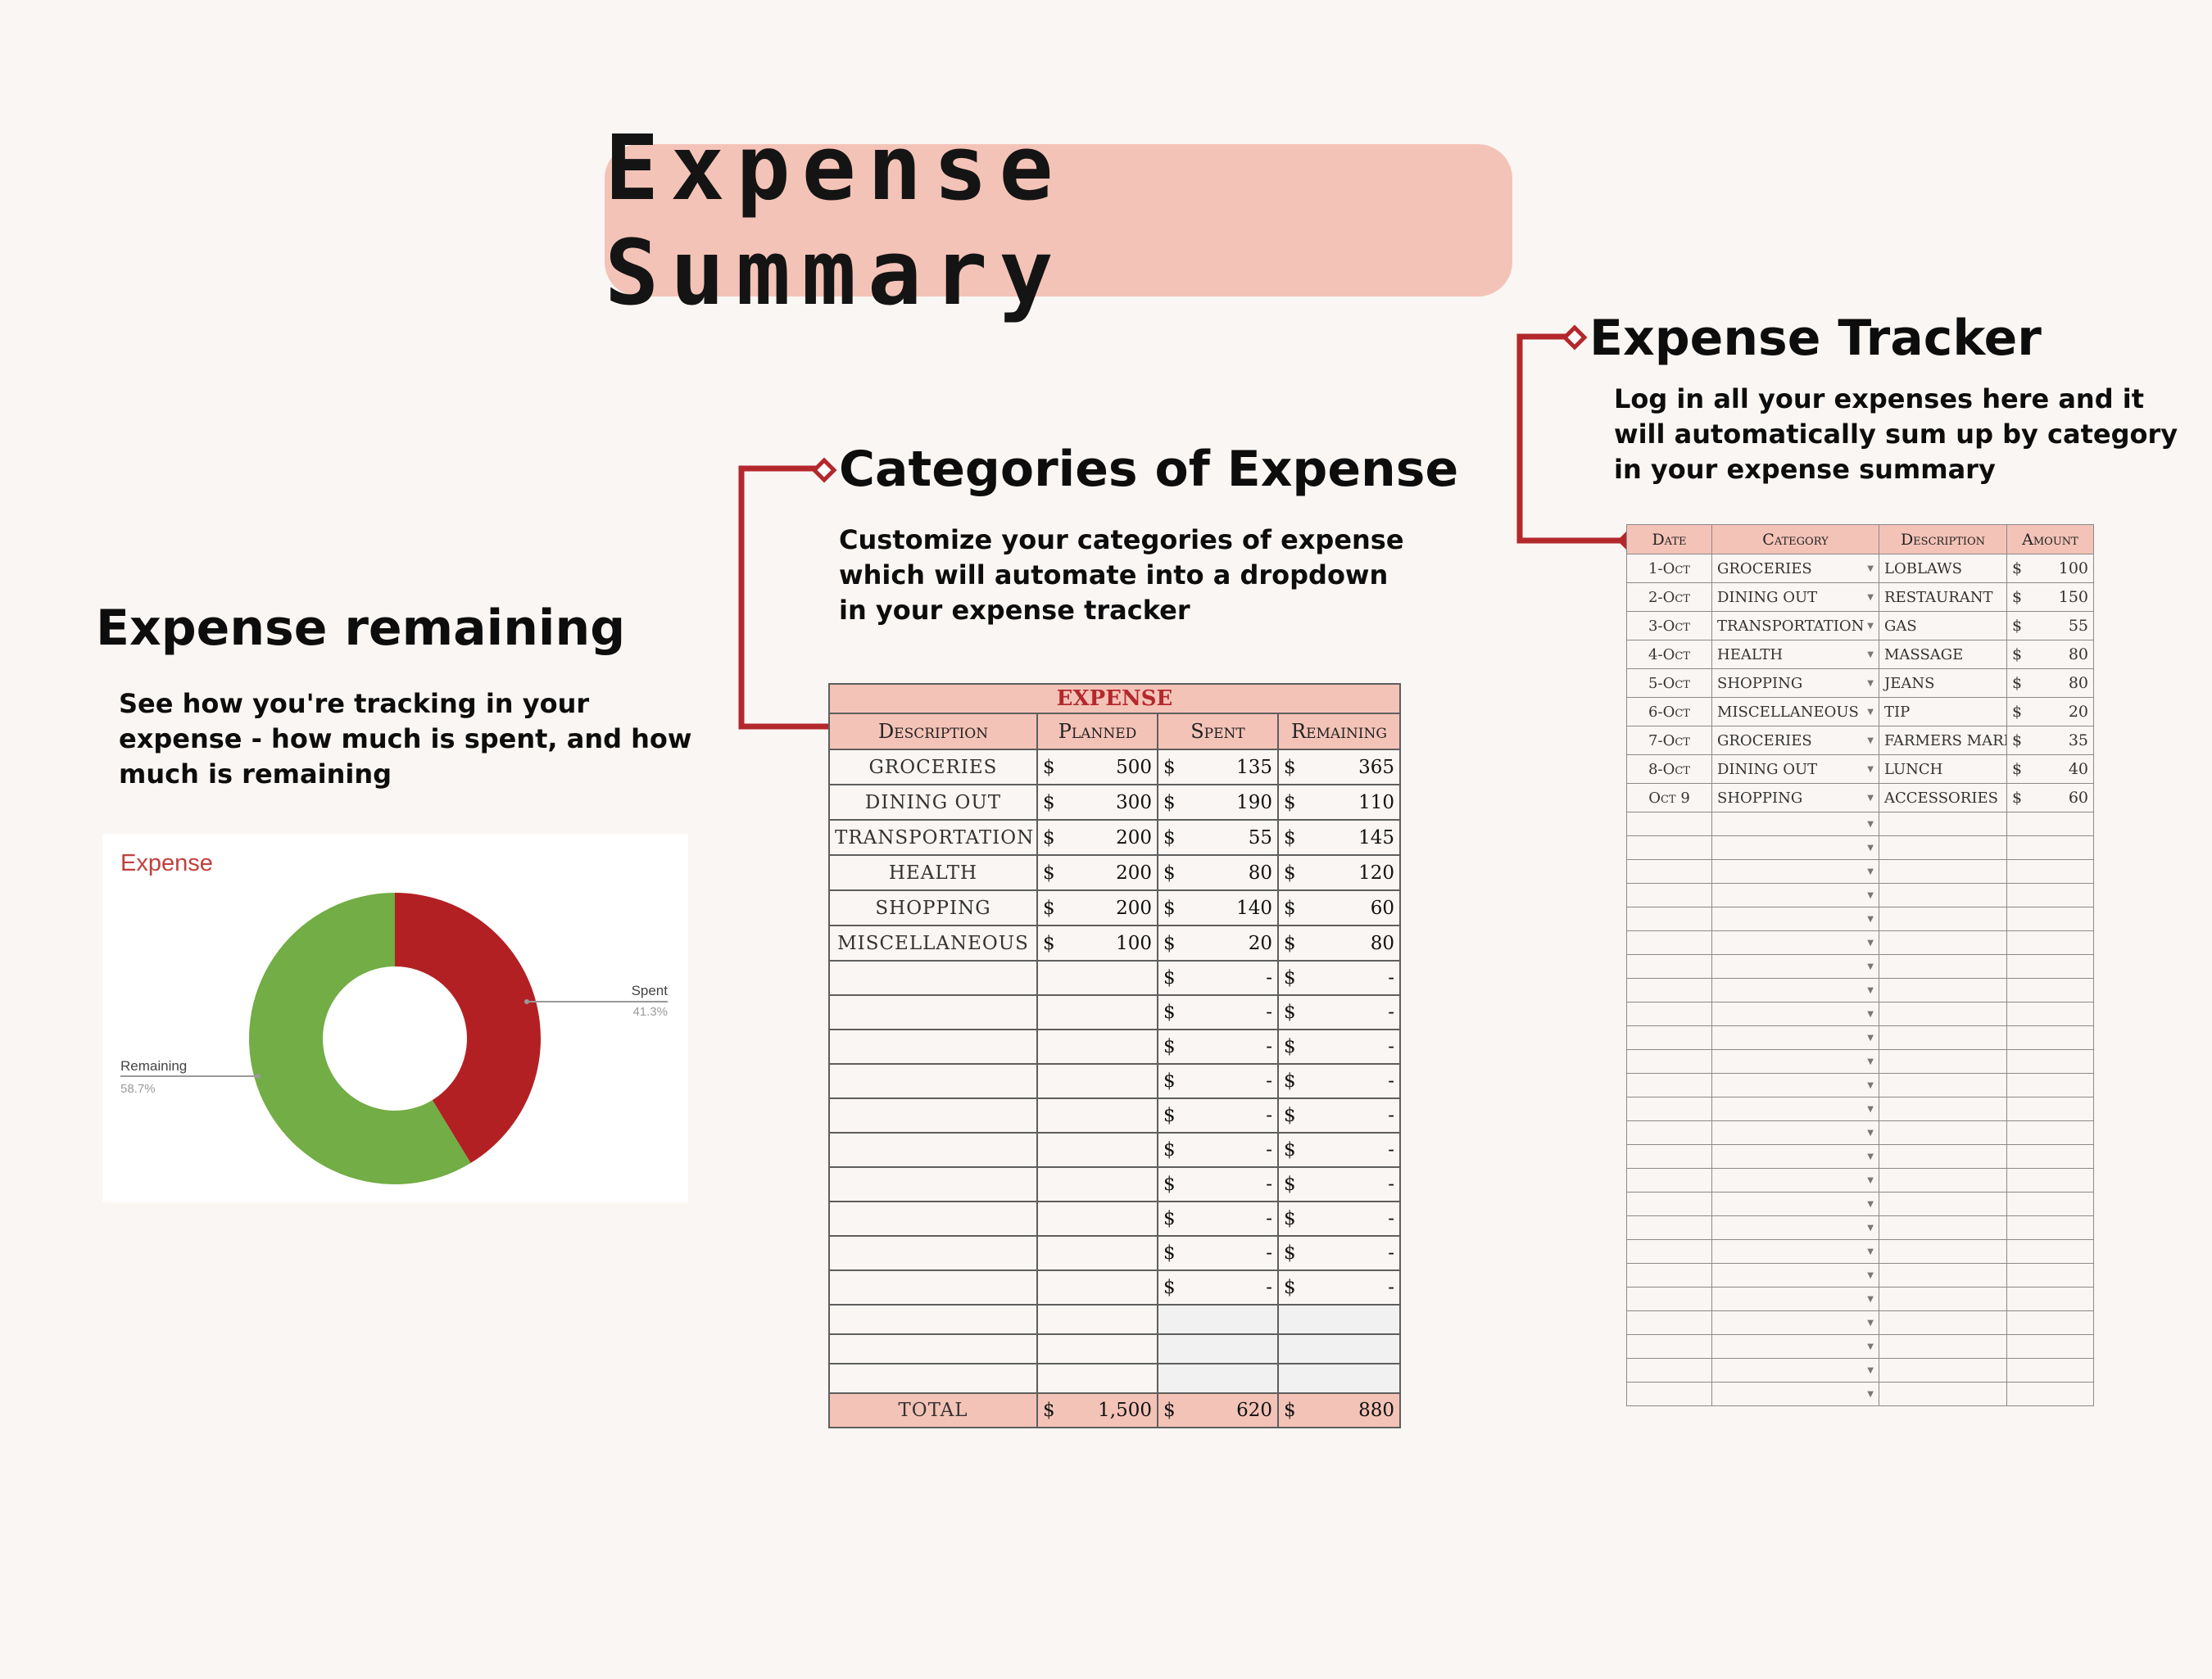 This screenshot has height=1679, width=2212. Describe the element at coordinates (933, 767) in the screenshot. I see `category-description: GROCERIES` at that location.